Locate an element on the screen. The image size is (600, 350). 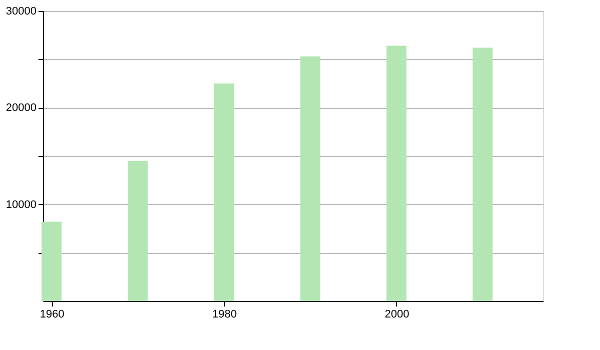
x-tick-label: 1960 is located at coordinates (52, 314).